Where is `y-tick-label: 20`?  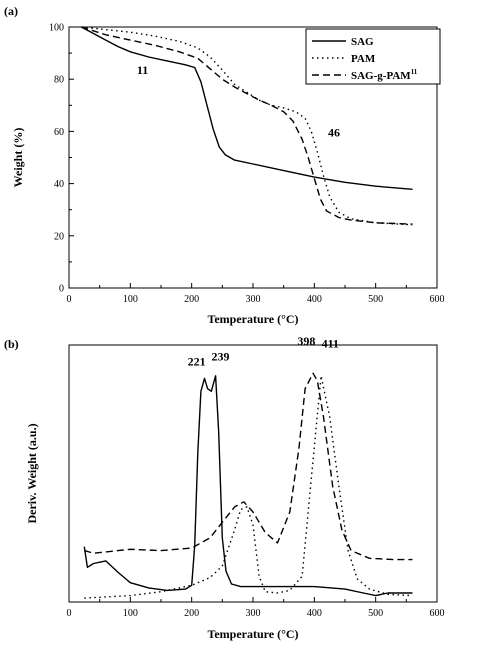
y-tick-label: 20 is located at coordinates (59, 236).